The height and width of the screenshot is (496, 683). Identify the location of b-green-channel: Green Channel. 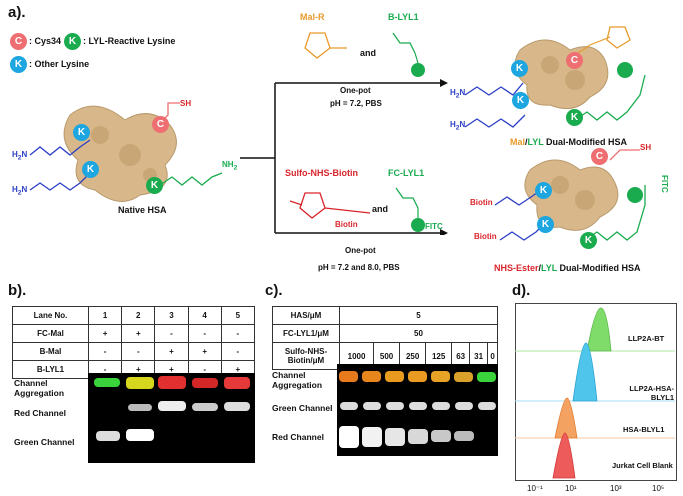
(44, 442).